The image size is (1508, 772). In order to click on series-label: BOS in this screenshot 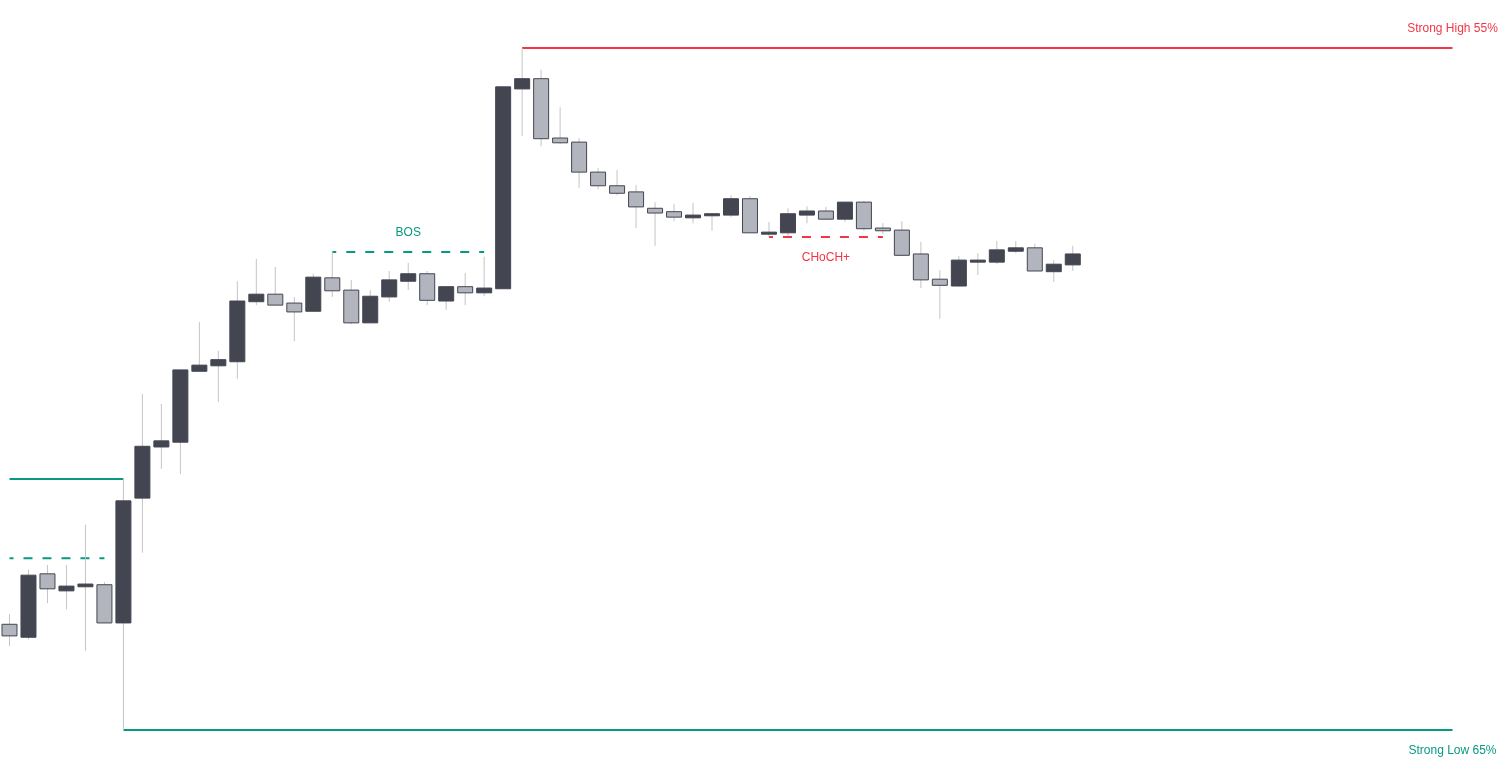, I will do `click(408, 231)`.